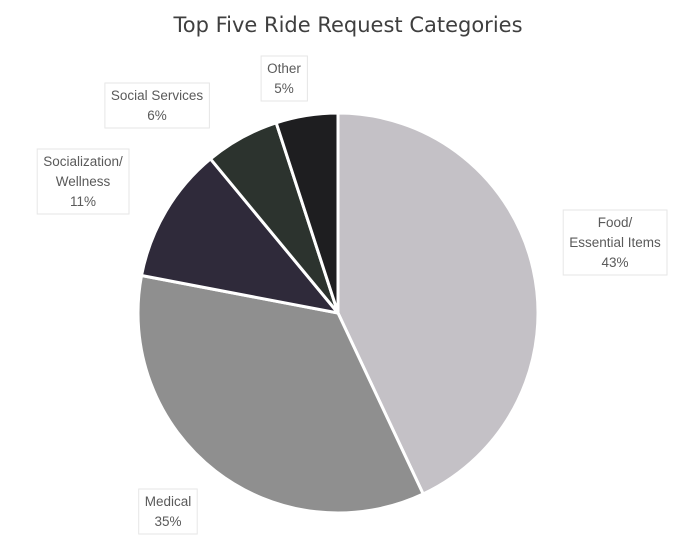 This screenshot has height=543, width=687. Describe the element at coordinates (284, 68) in the screenshot. I see `data-label-text: Other` at that location.